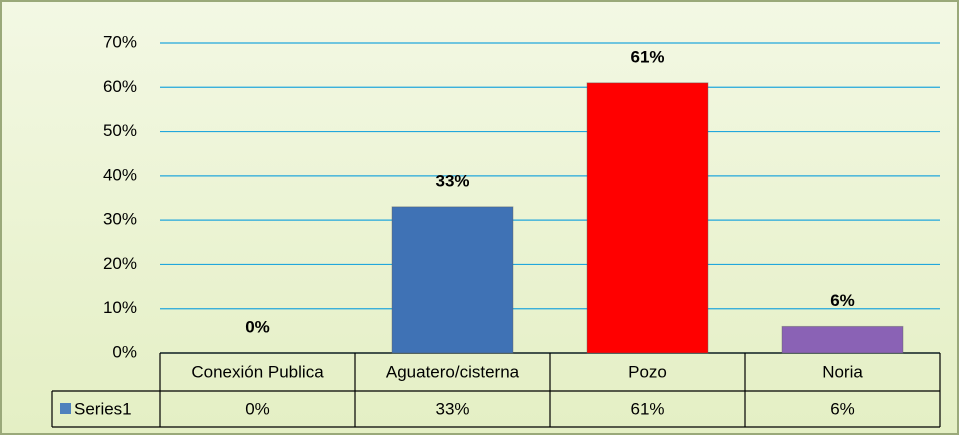 The height and width of the screenshot is (435, 959). I want to click on data-label: 61%, so click(647, 56).